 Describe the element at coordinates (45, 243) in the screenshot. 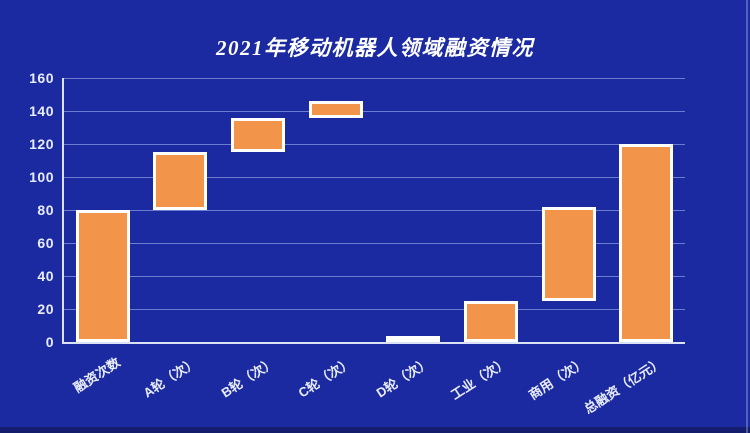

I see `y-tick-label-60: 60` at that location.